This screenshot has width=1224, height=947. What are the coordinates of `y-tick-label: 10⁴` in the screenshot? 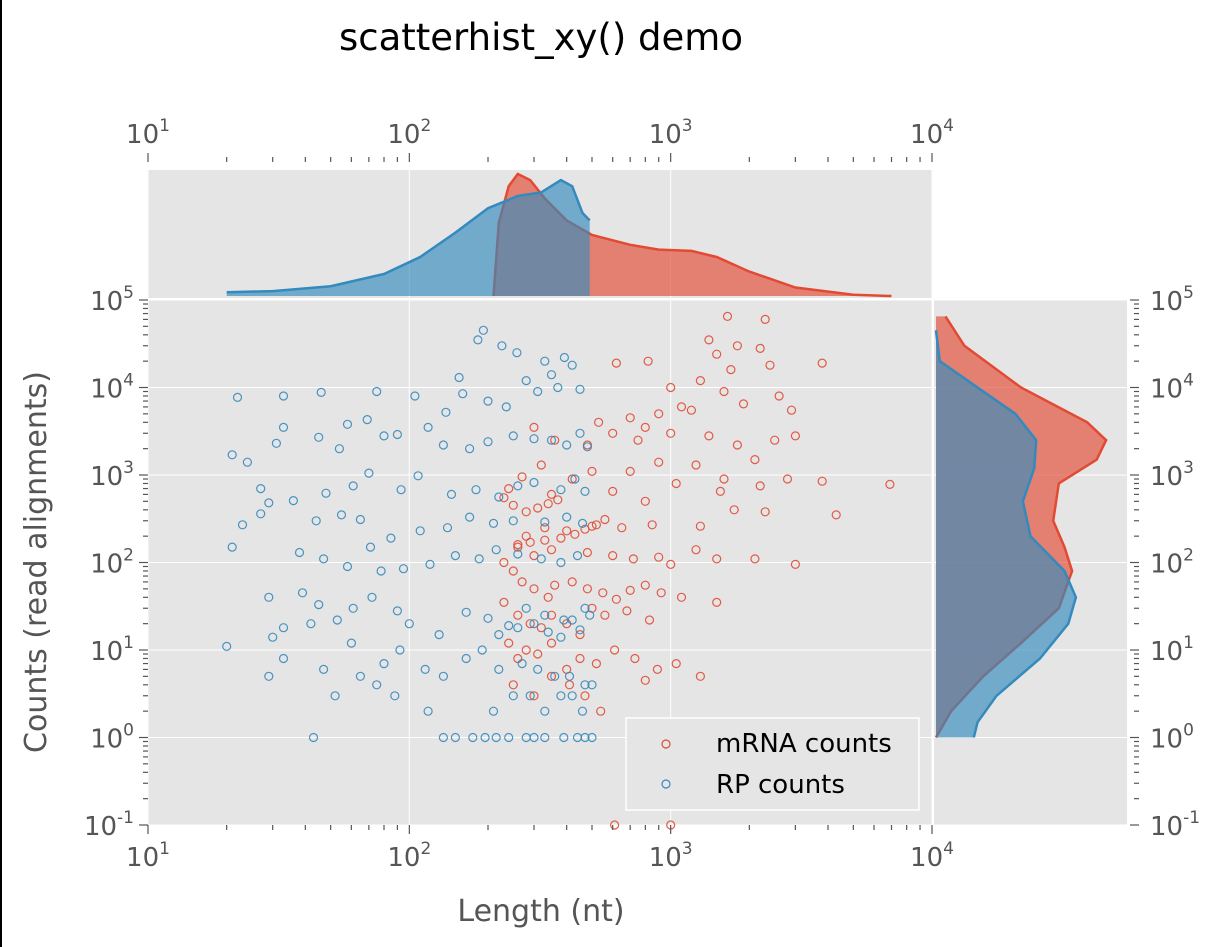 It's located at (112, 388).